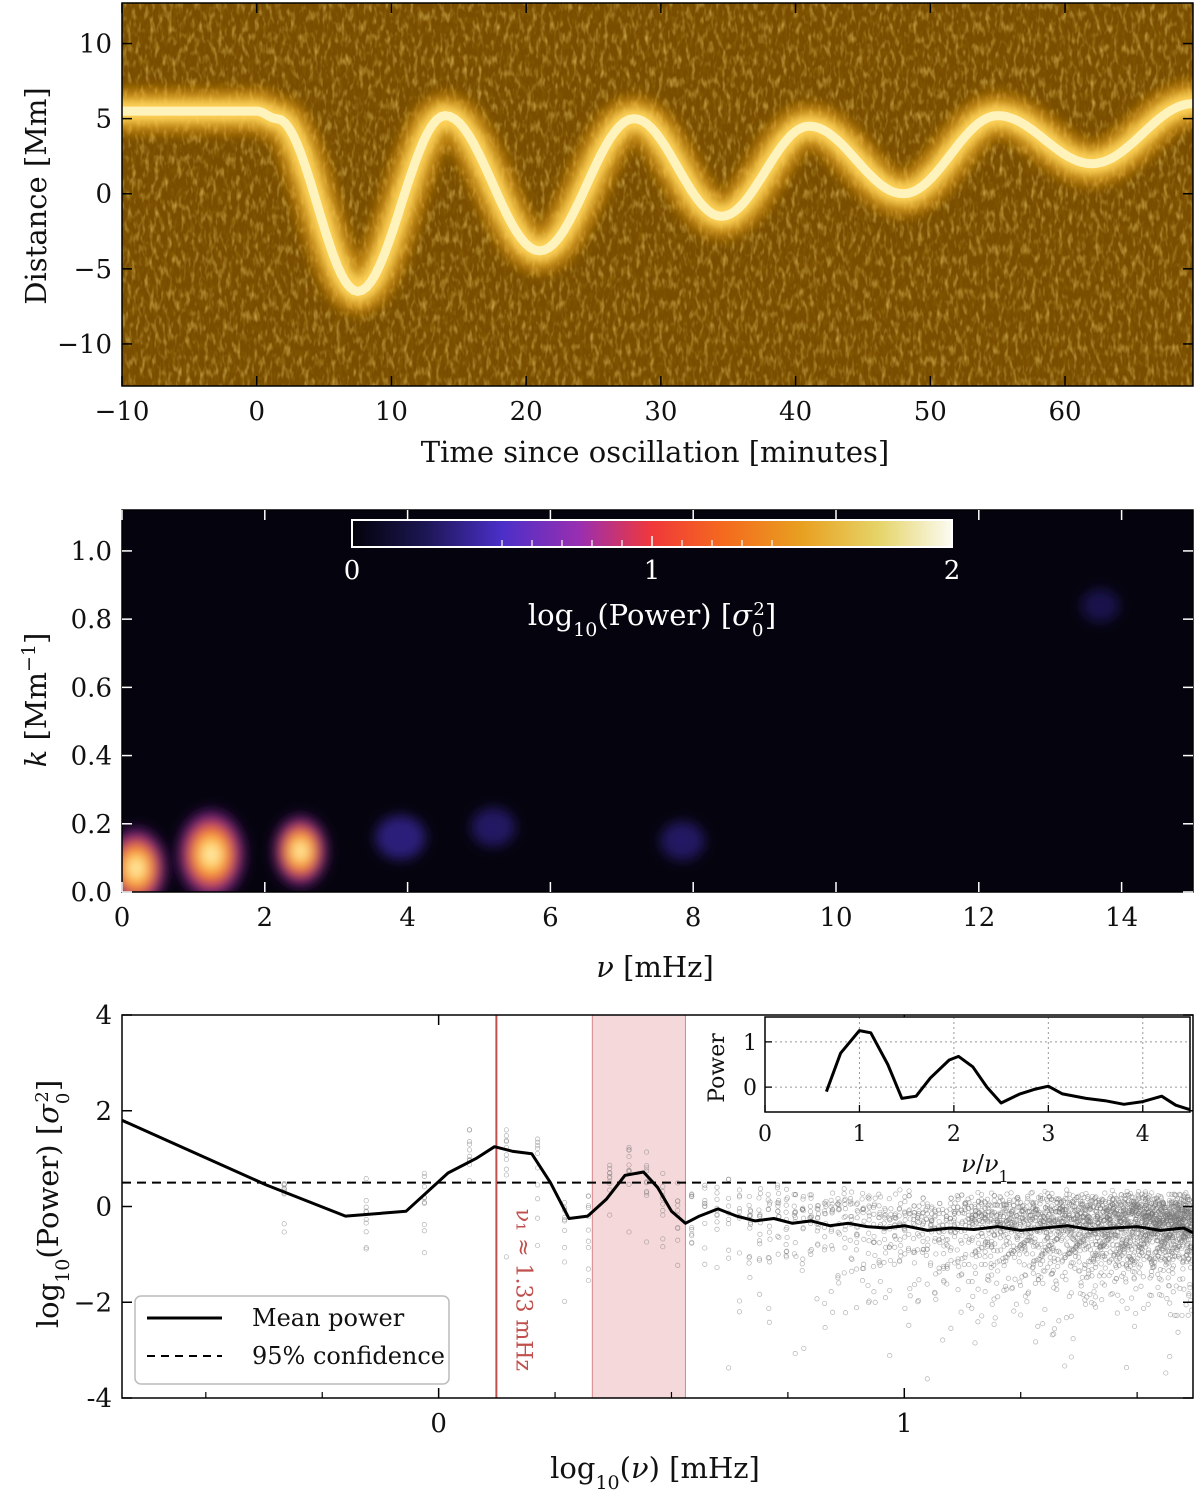 The width and height of the screenshot is (1200, 1495). Describe the element at coordinates (693, 918) in the screenshot. I see `x-tick-label: 8` at that location.